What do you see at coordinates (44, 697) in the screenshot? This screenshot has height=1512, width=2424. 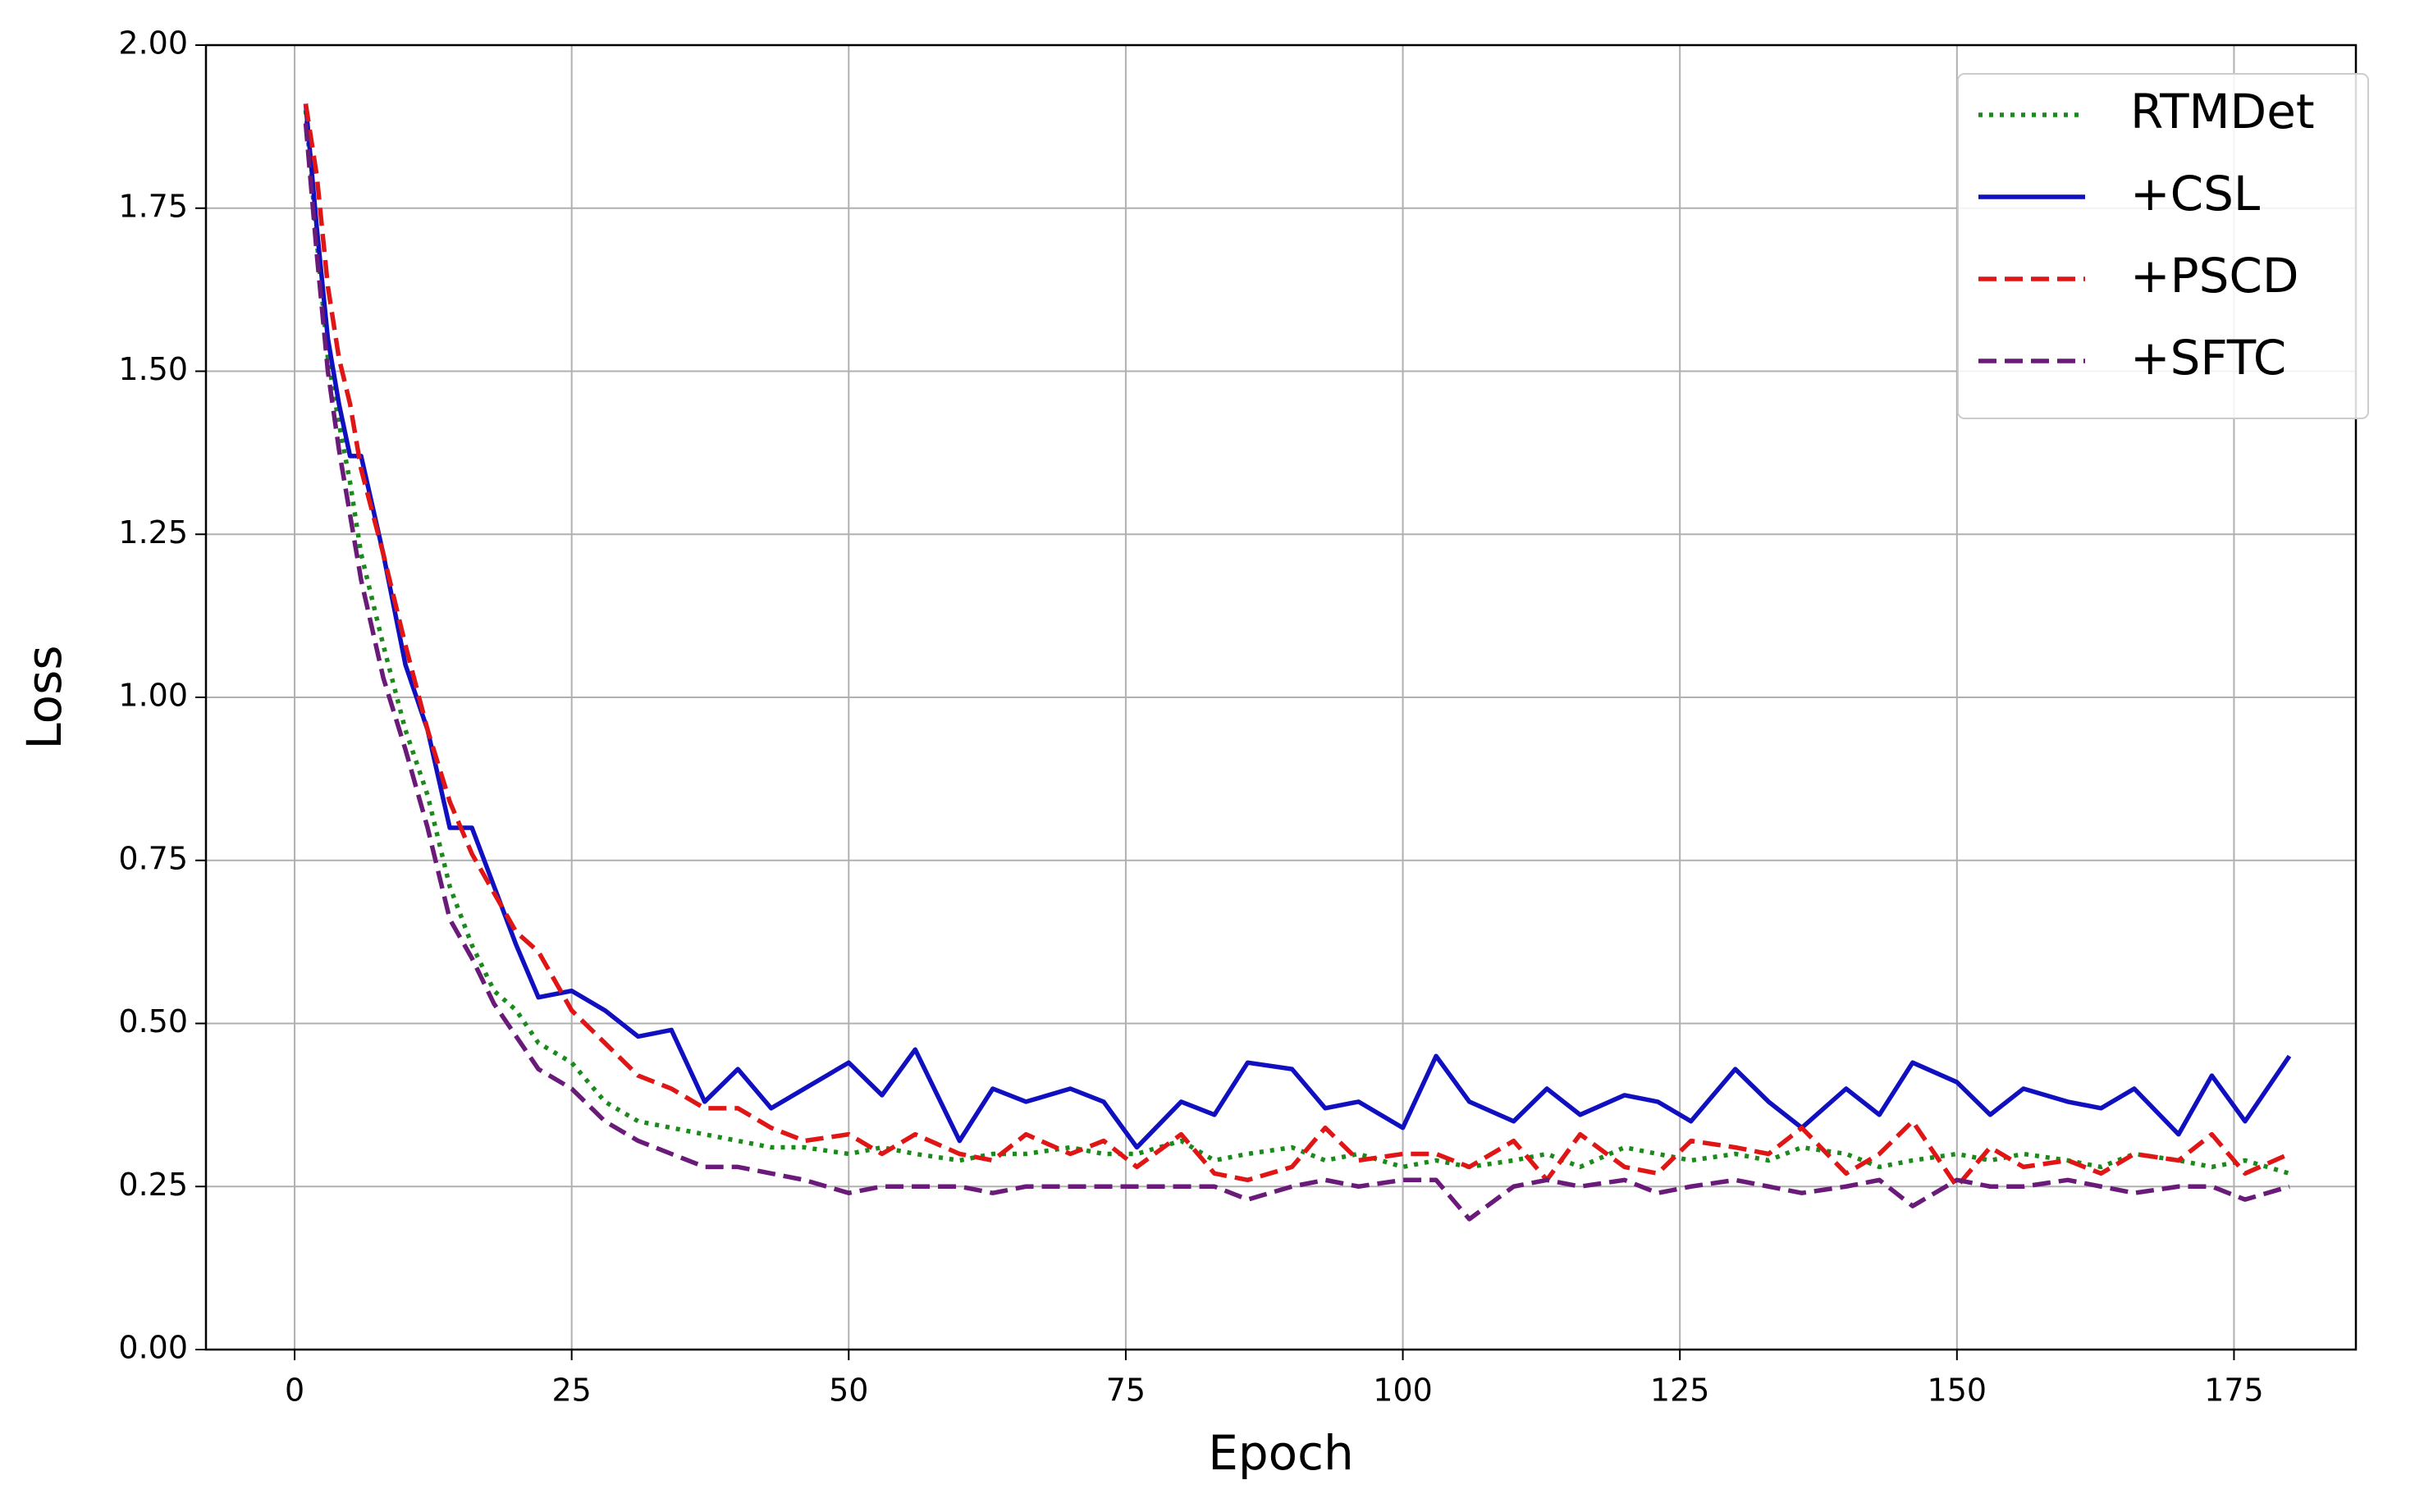 I see `y-axis-label: Loss` at bounding box center [44, 697].